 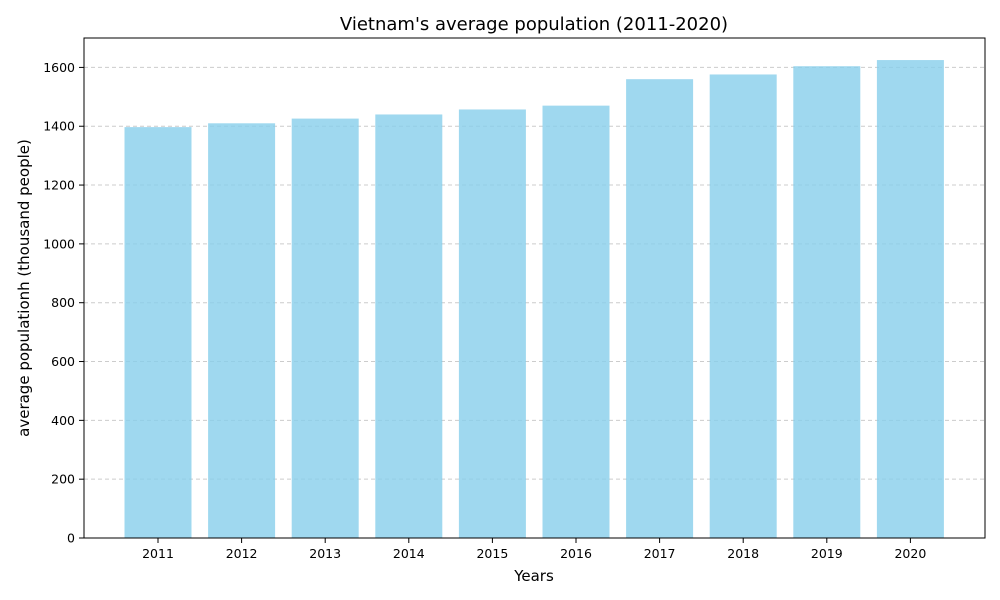 What do you see at coordinates (325, 553) in the screenshot?
I see `x-tick-label: 2013` at bounding box center [325, 553].